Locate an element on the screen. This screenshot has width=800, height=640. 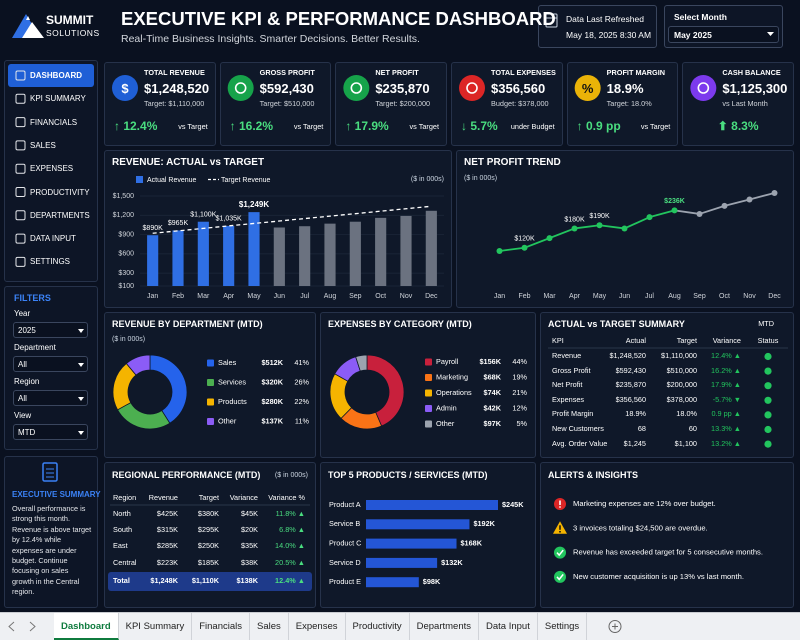
nav-active is located at coordinates (51, 75).